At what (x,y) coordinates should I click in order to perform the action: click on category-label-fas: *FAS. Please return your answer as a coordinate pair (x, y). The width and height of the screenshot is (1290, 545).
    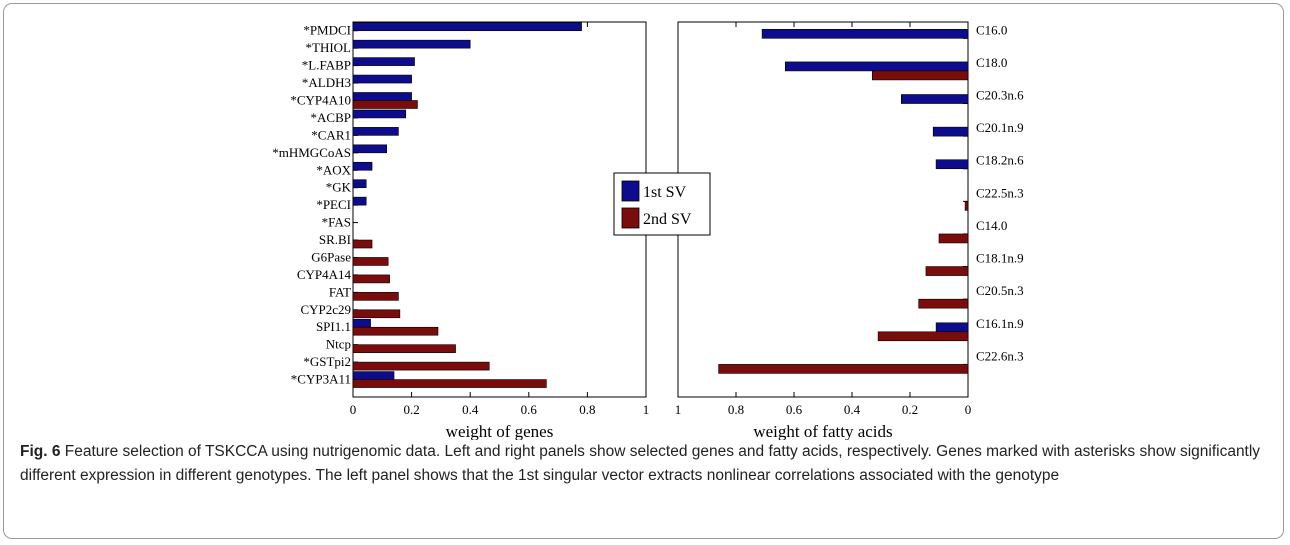
    Looking at the image, I should click on (336, 222).